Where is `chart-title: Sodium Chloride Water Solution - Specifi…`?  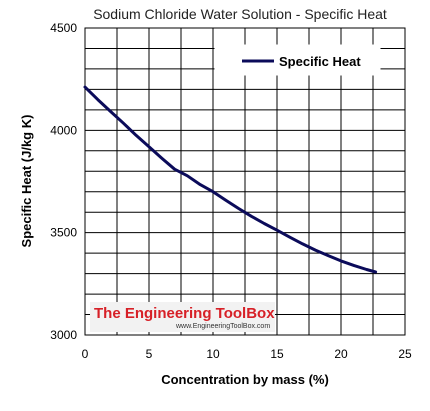
chart-title: Sodium Chloride Water Solution - Specifi… is located at coordinates (240, 14).